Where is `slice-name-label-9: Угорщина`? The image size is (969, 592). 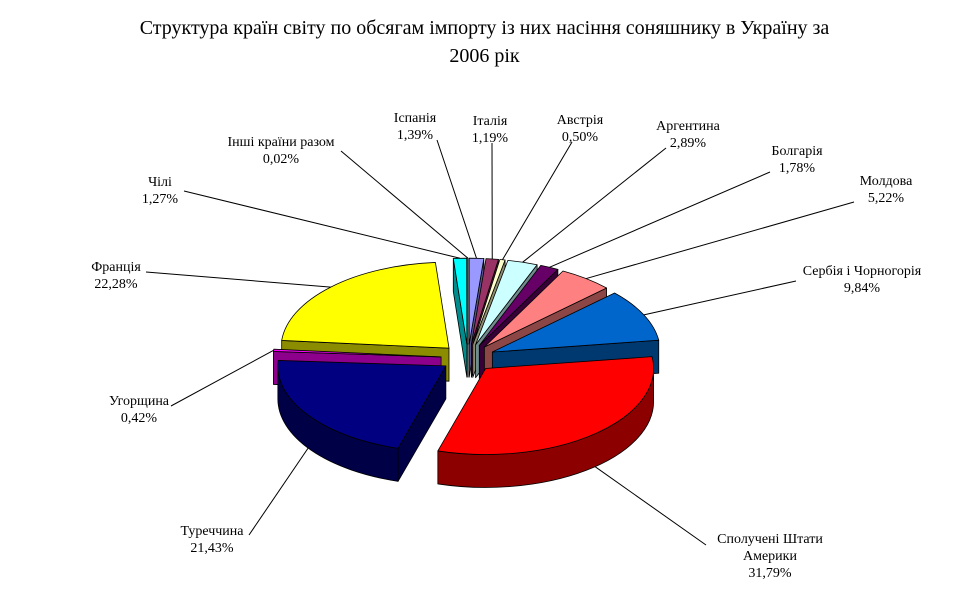 slice-name-label-9: Угорщина is located at coordinates (139, 401).